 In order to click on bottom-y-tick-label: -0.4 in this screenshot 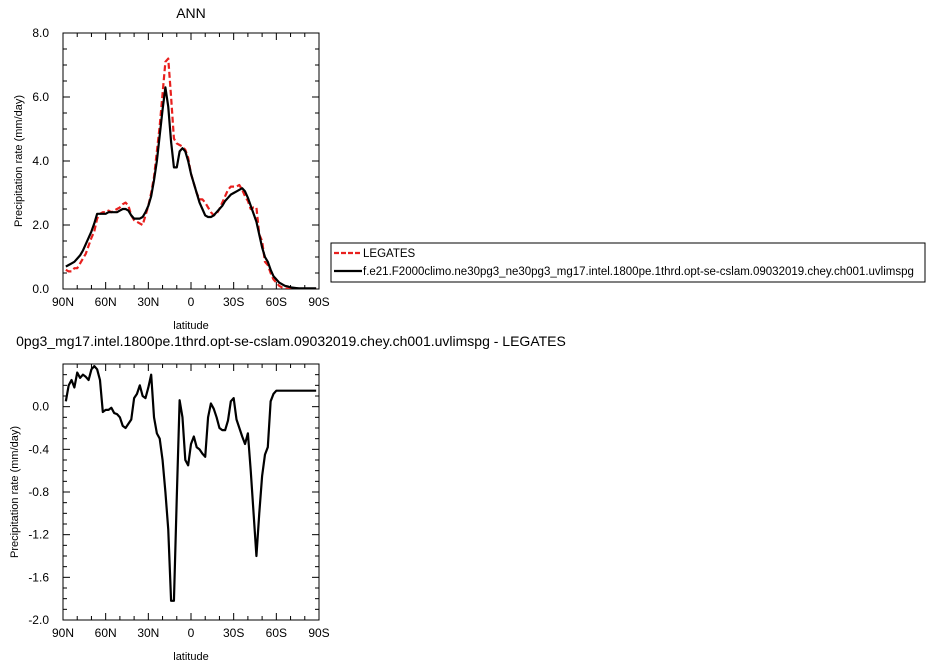, I will do `click(38, 449)`.